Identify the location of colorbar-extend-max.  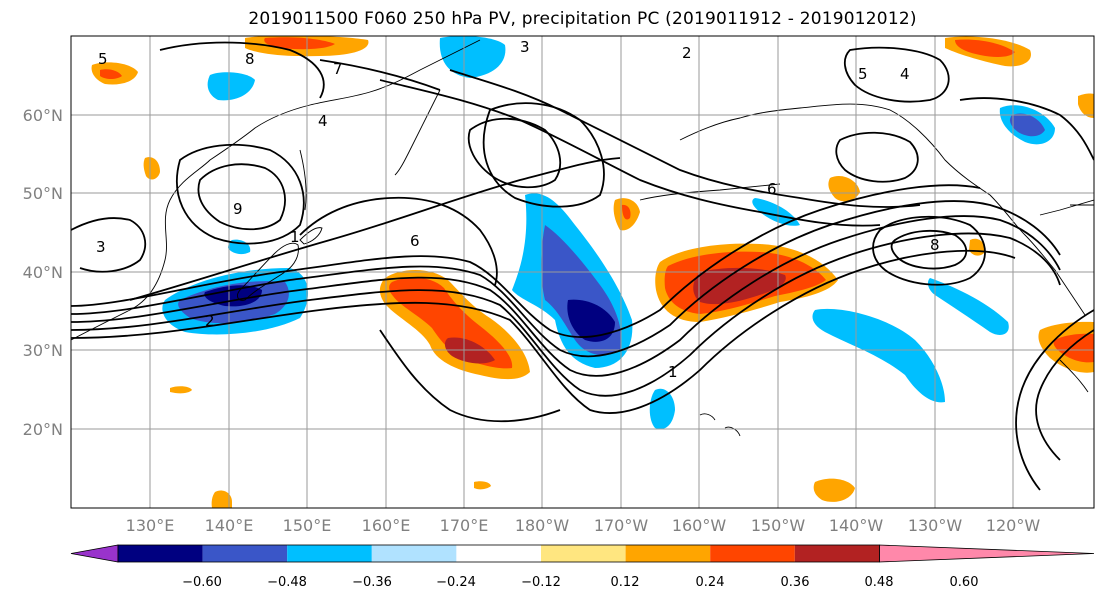
(987, 553).